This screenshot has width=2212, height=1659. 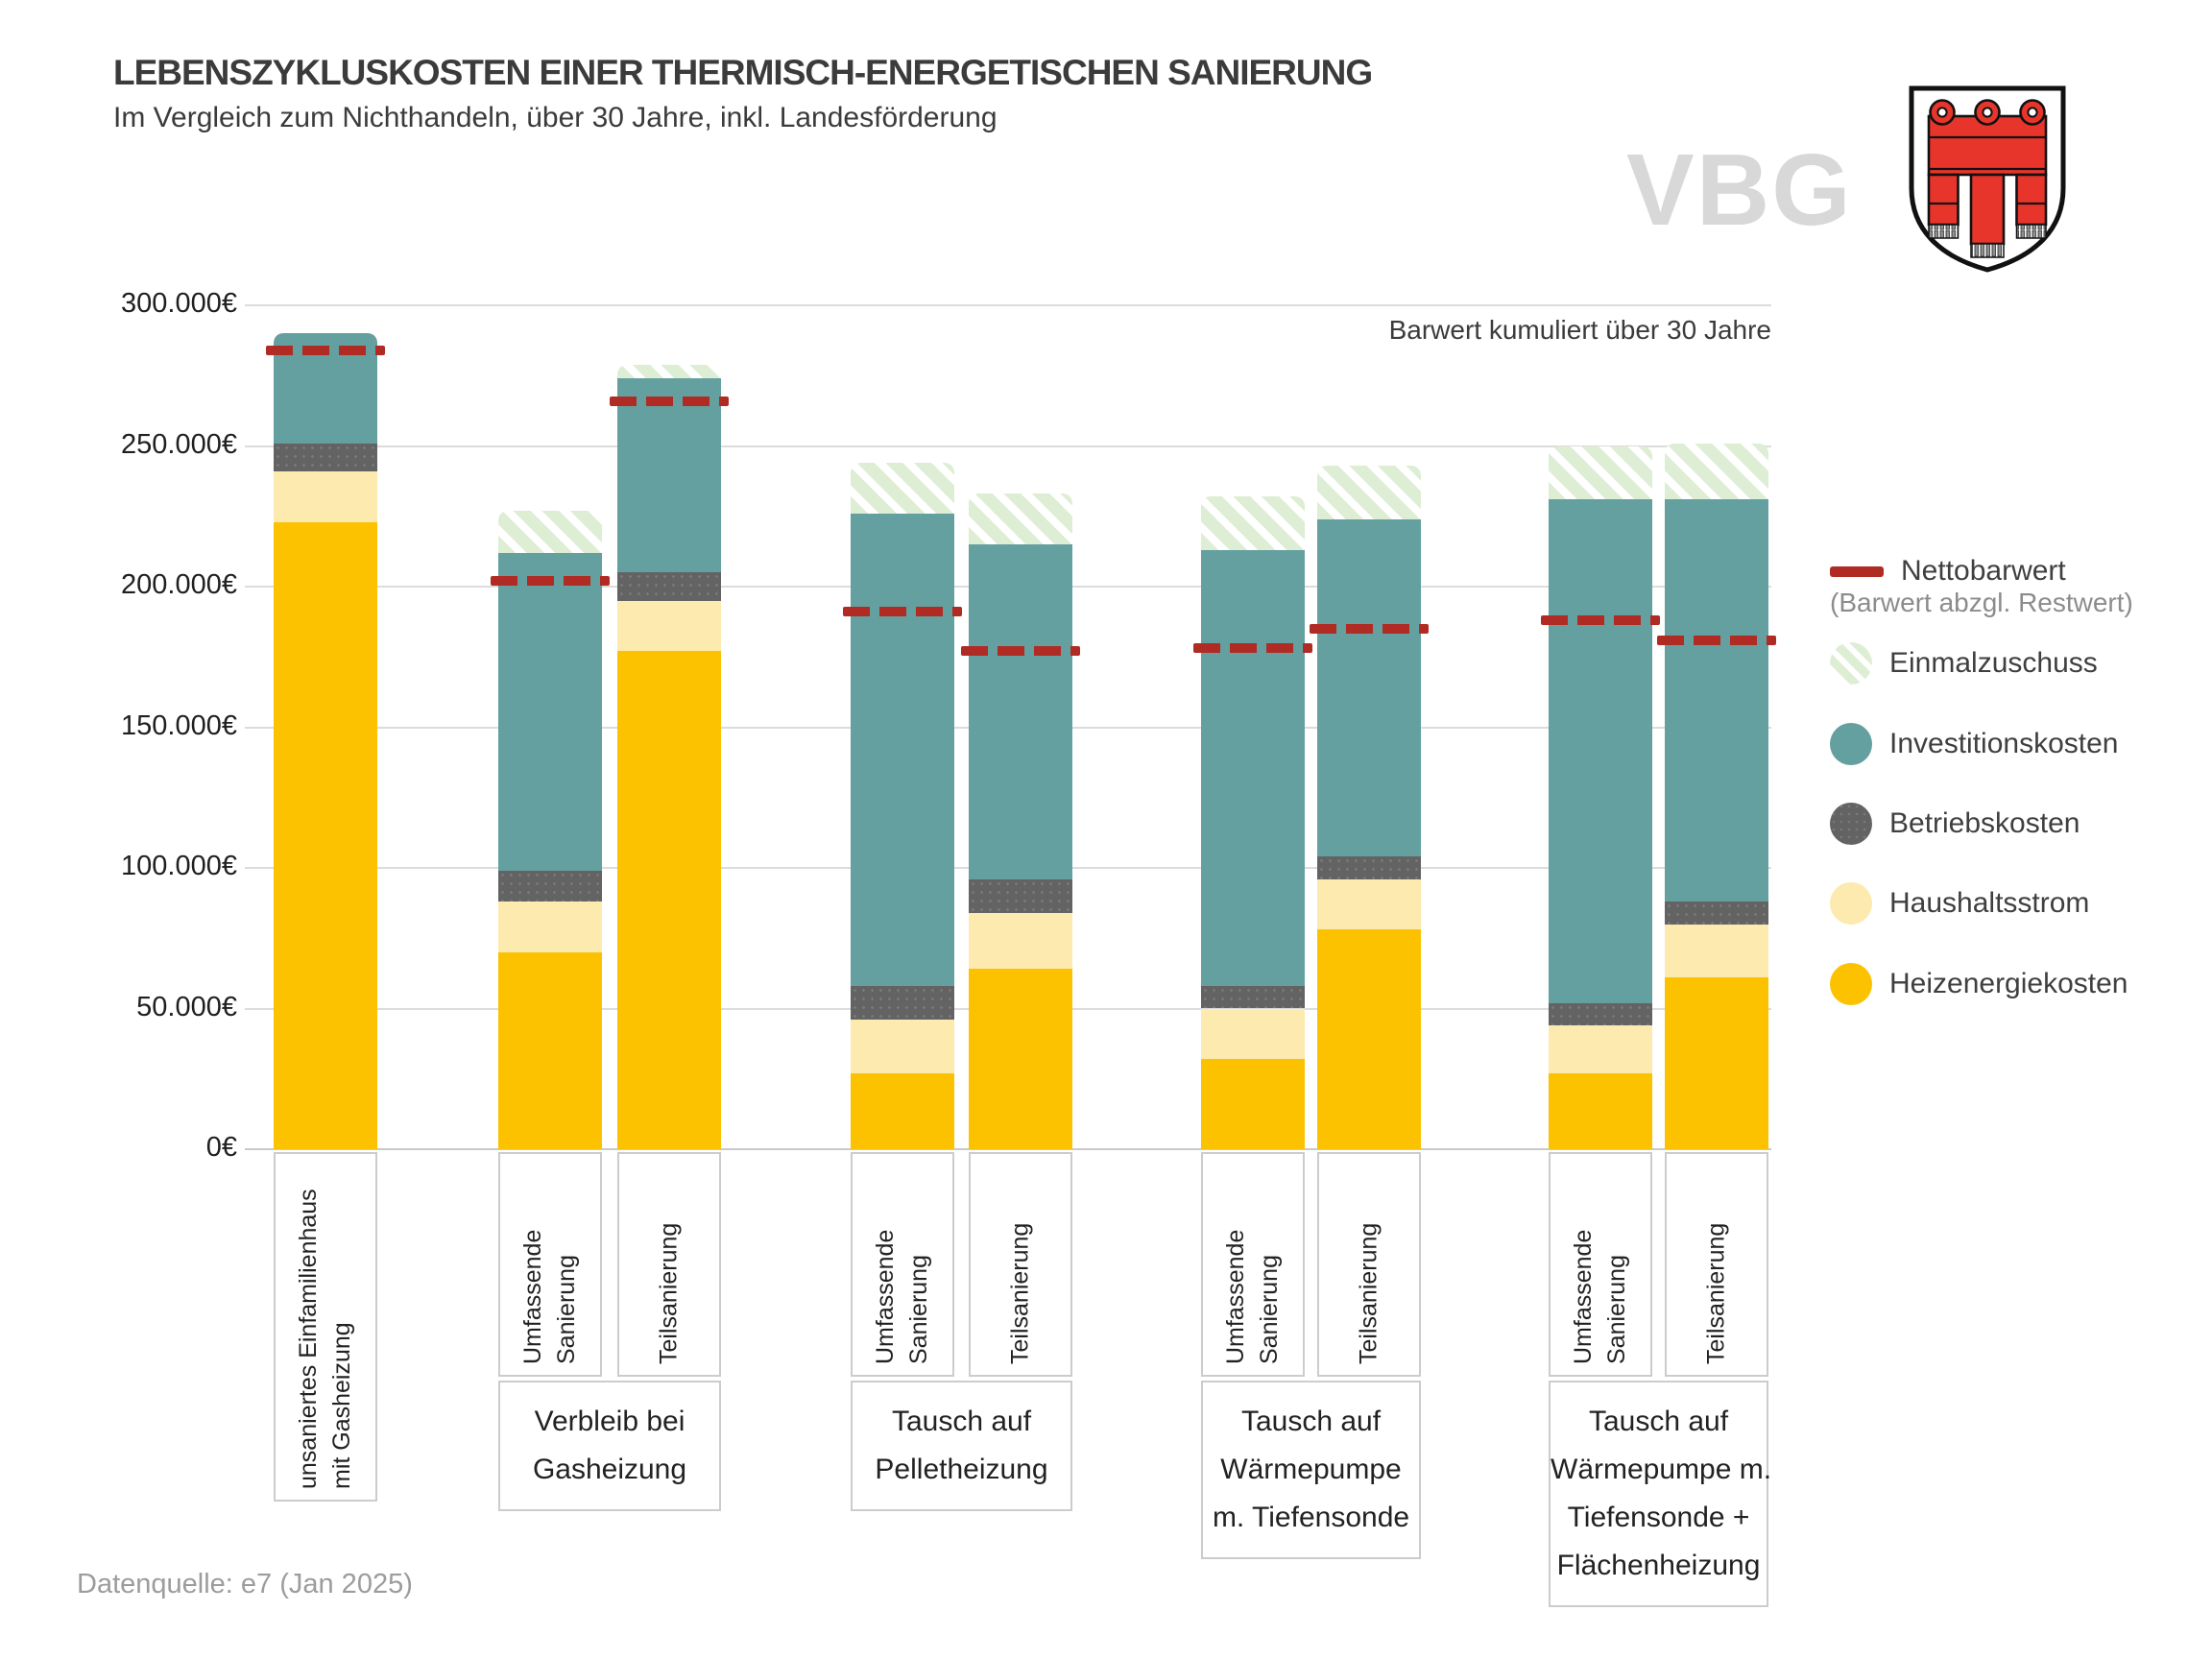 What do you see at coordinates (1851, 904) in the screenshot?
I see `haushaltsstrom-swatch` at bounding box center [1851, 904].